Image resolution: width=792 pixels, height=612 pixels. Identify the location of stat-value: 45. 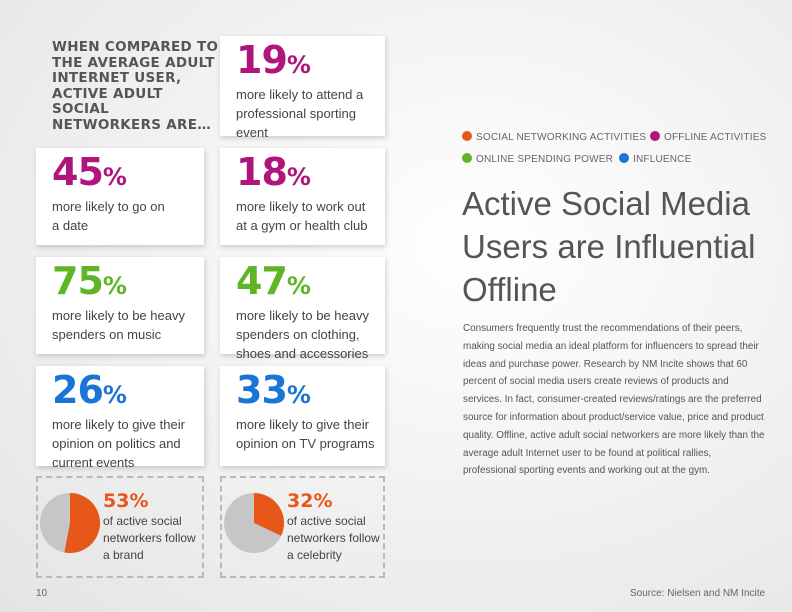
(78, 172).